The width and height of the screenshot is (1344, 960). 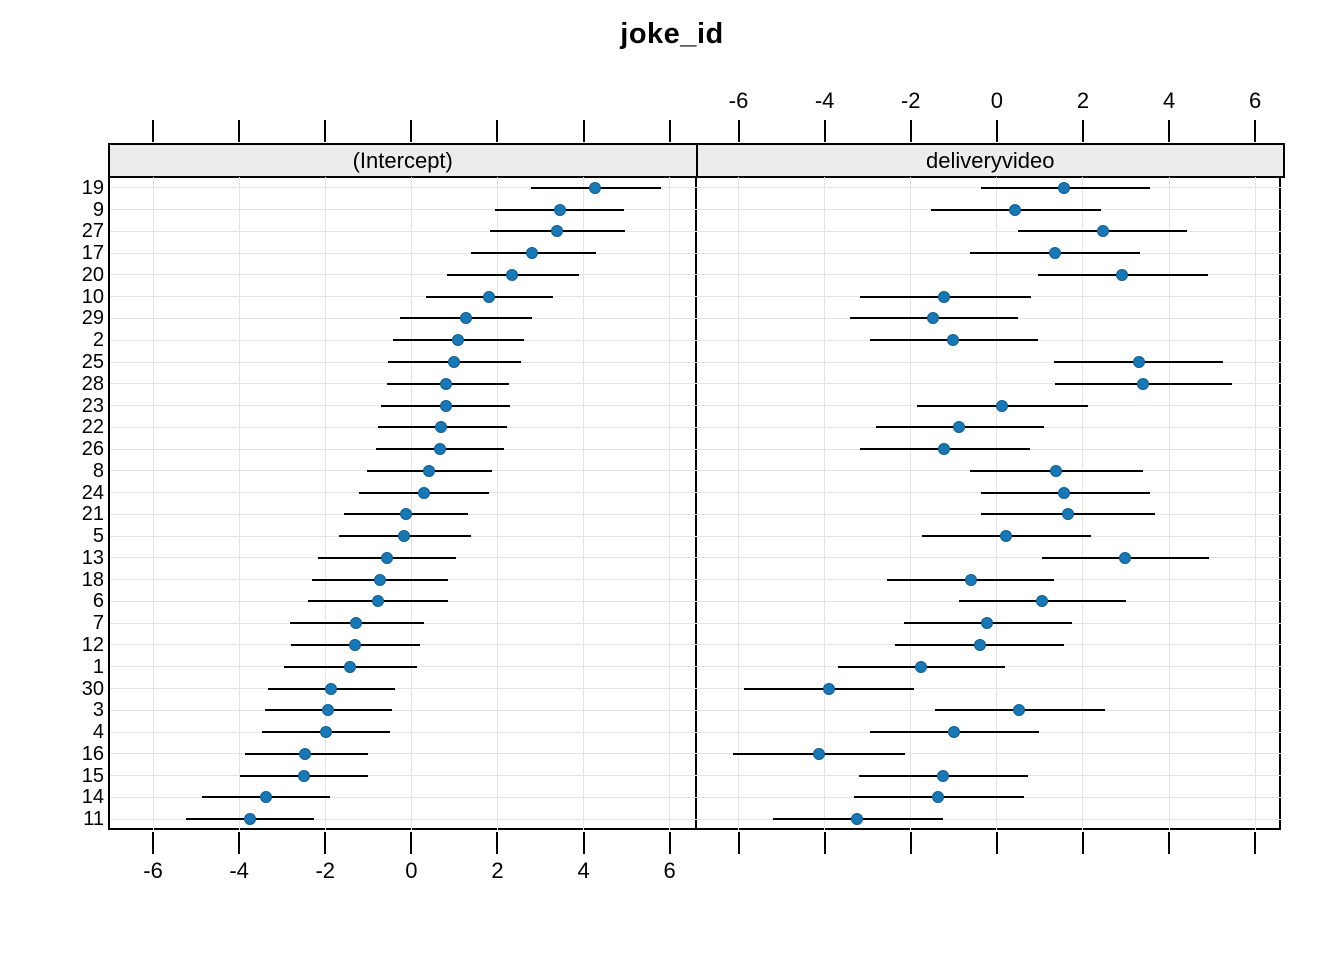 What do you see at coordinates (98, 623) in the screenshot?
I see `y-tick-label: 7` at bounding box center [98, 623].